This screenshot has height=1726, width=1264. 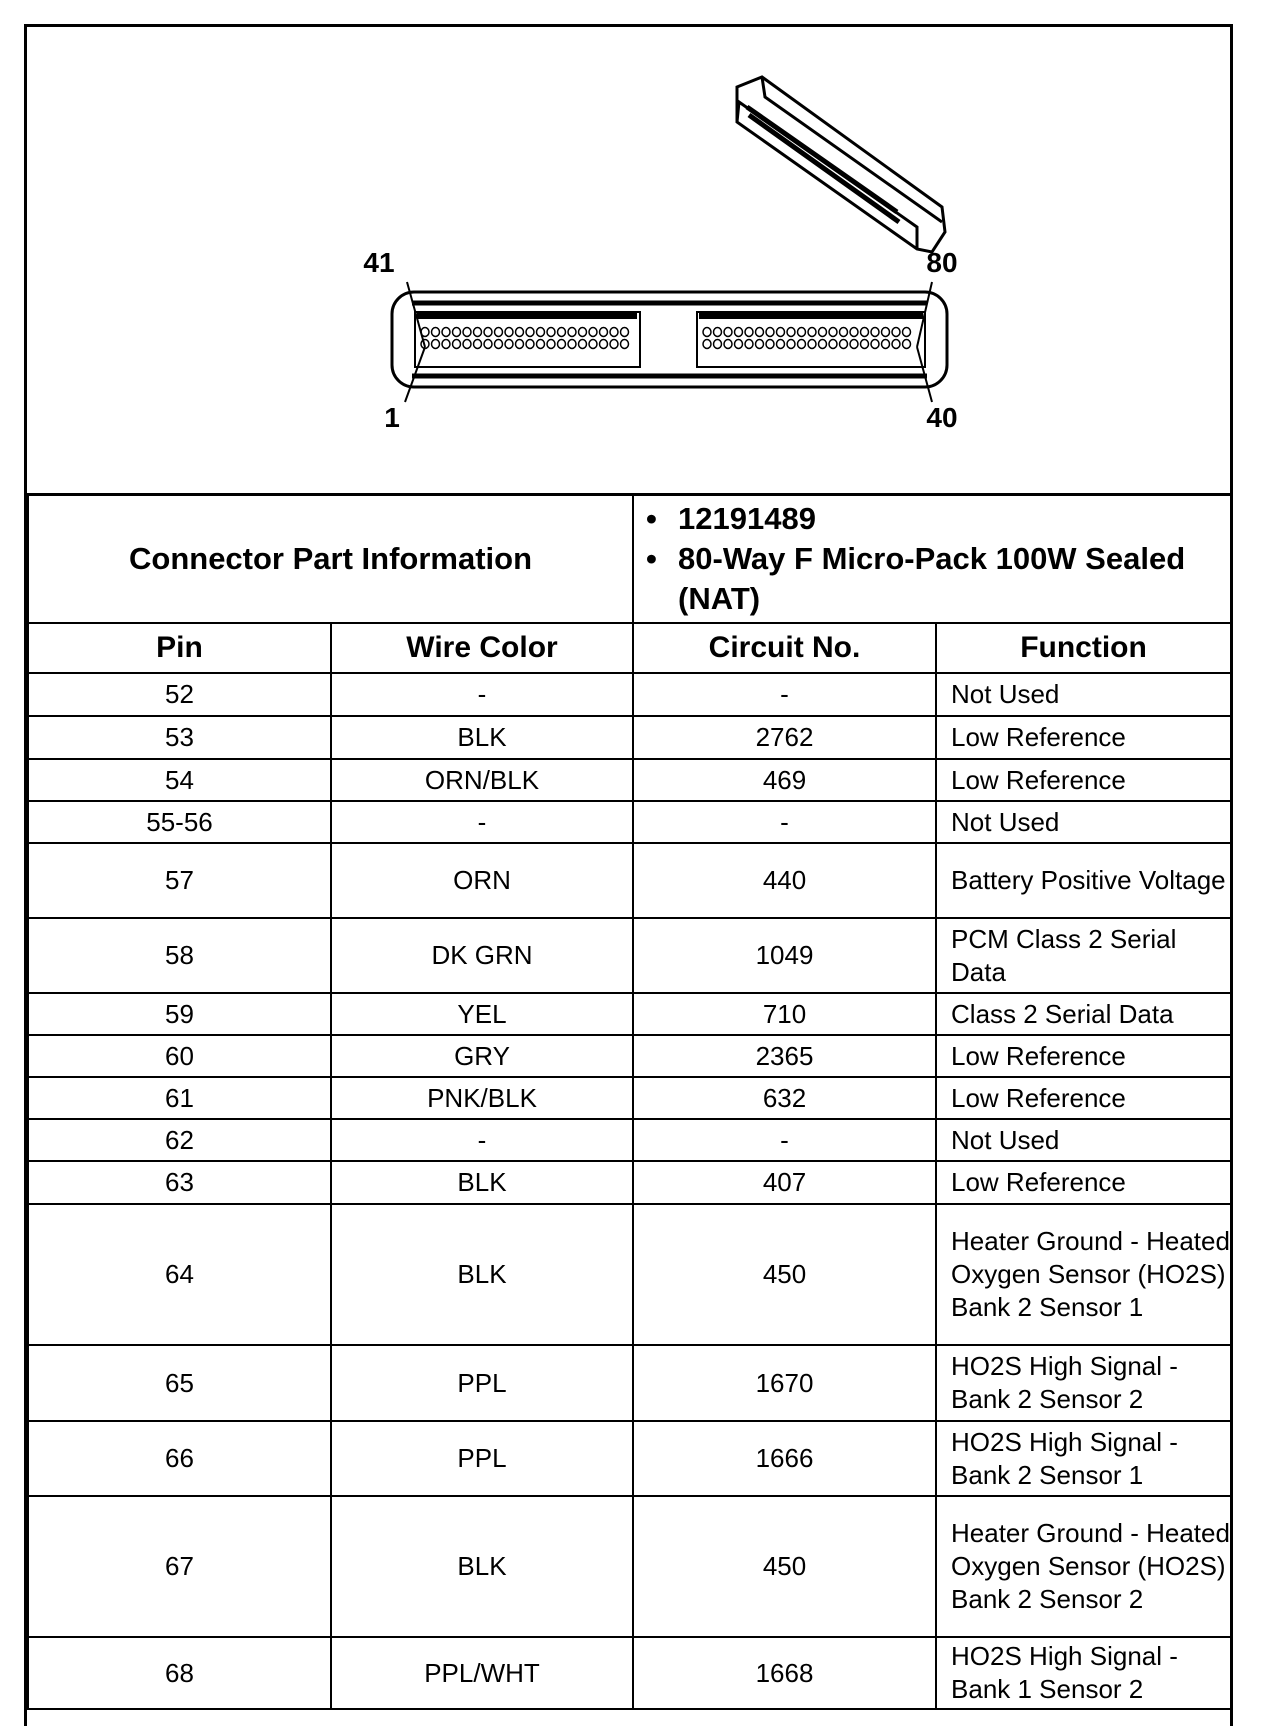 I want to click on function-cell: HO2S High Signal - Bank 2 Sensor 2, so click(x=1084, y=1383).